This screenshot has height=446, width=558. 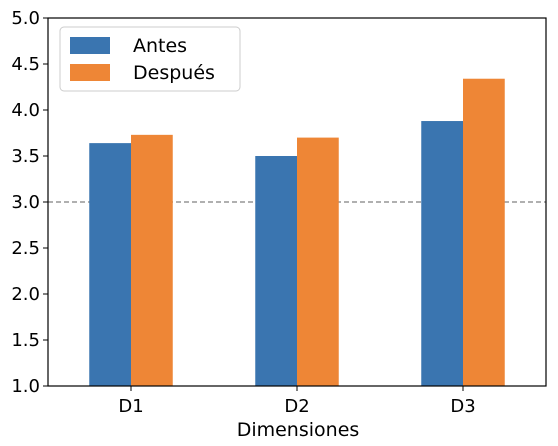 I want to click on y-tick-label: 4.5, so click(x=25, y=64).